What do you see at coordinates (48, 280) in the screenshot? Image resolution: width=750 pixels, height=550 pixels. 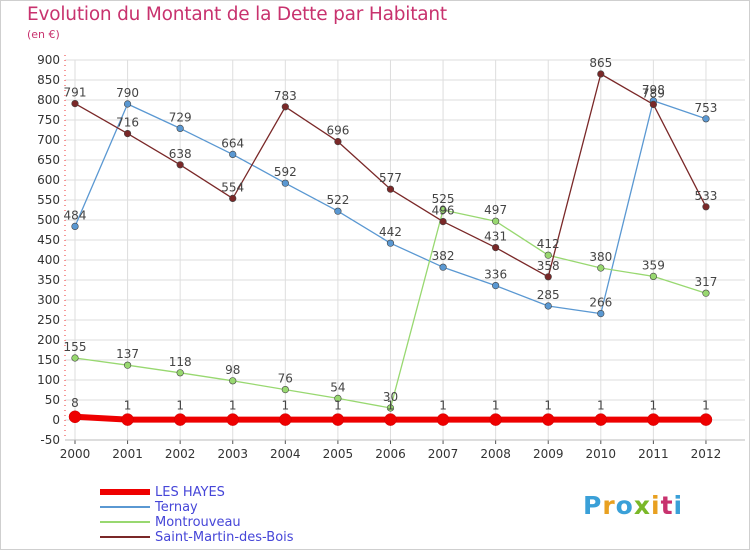 I see `y-tick-label: 350` at bounding box center [48, 280].